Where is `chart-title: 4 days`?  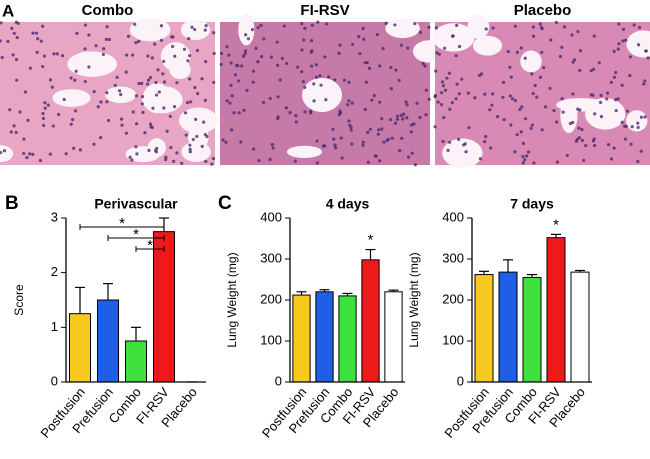 chart-title: 4 days is located at coordinates (348, 204).